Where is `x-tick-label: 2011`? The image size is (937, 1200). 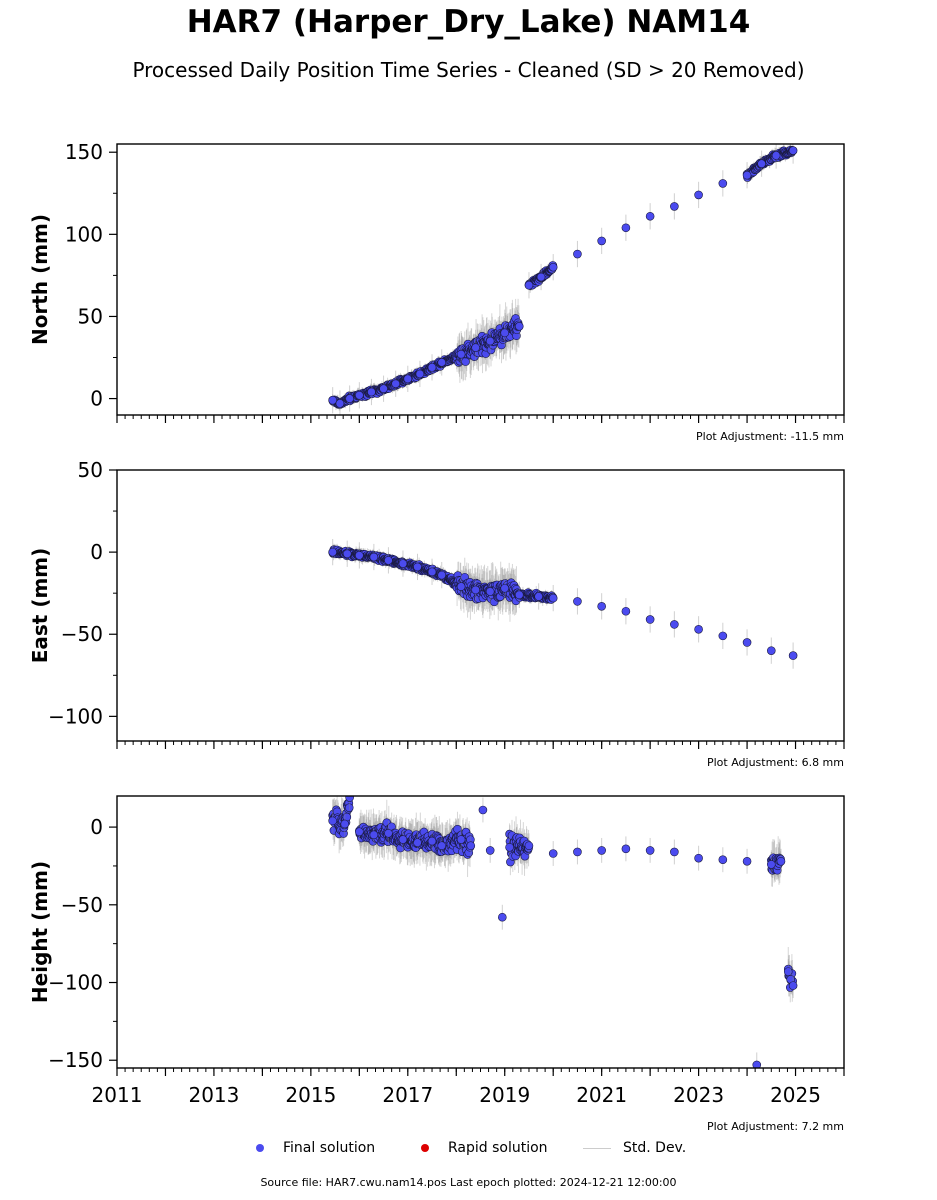 x-tick-label: 2011 is located at coordinates (117, 1095).